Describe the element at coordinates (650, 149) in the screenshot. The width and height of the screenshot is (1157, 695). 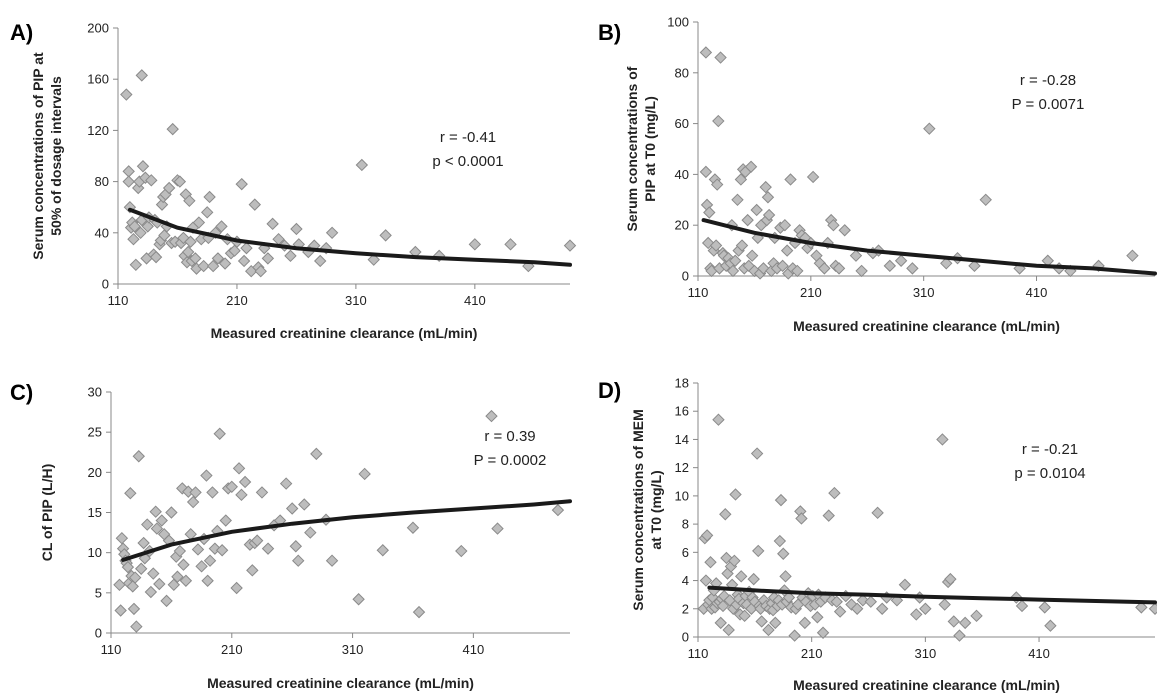
I see `y-axis-label: PIP at T0 (mg/L)` at that location.